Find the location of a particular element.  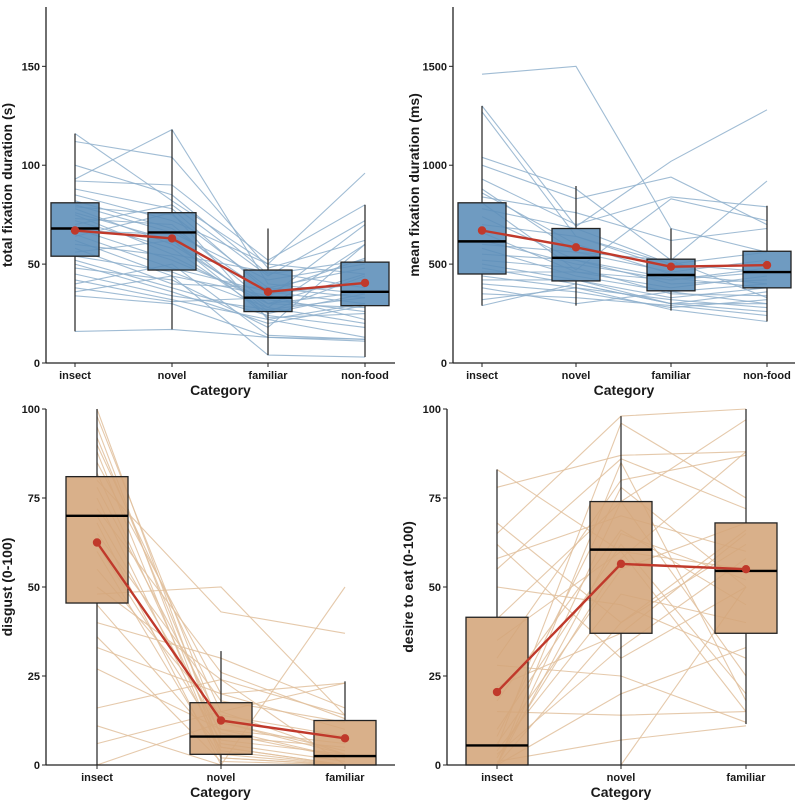

y-axis-title: mean fixation duration (ms) is located at coordinates (414, 185).